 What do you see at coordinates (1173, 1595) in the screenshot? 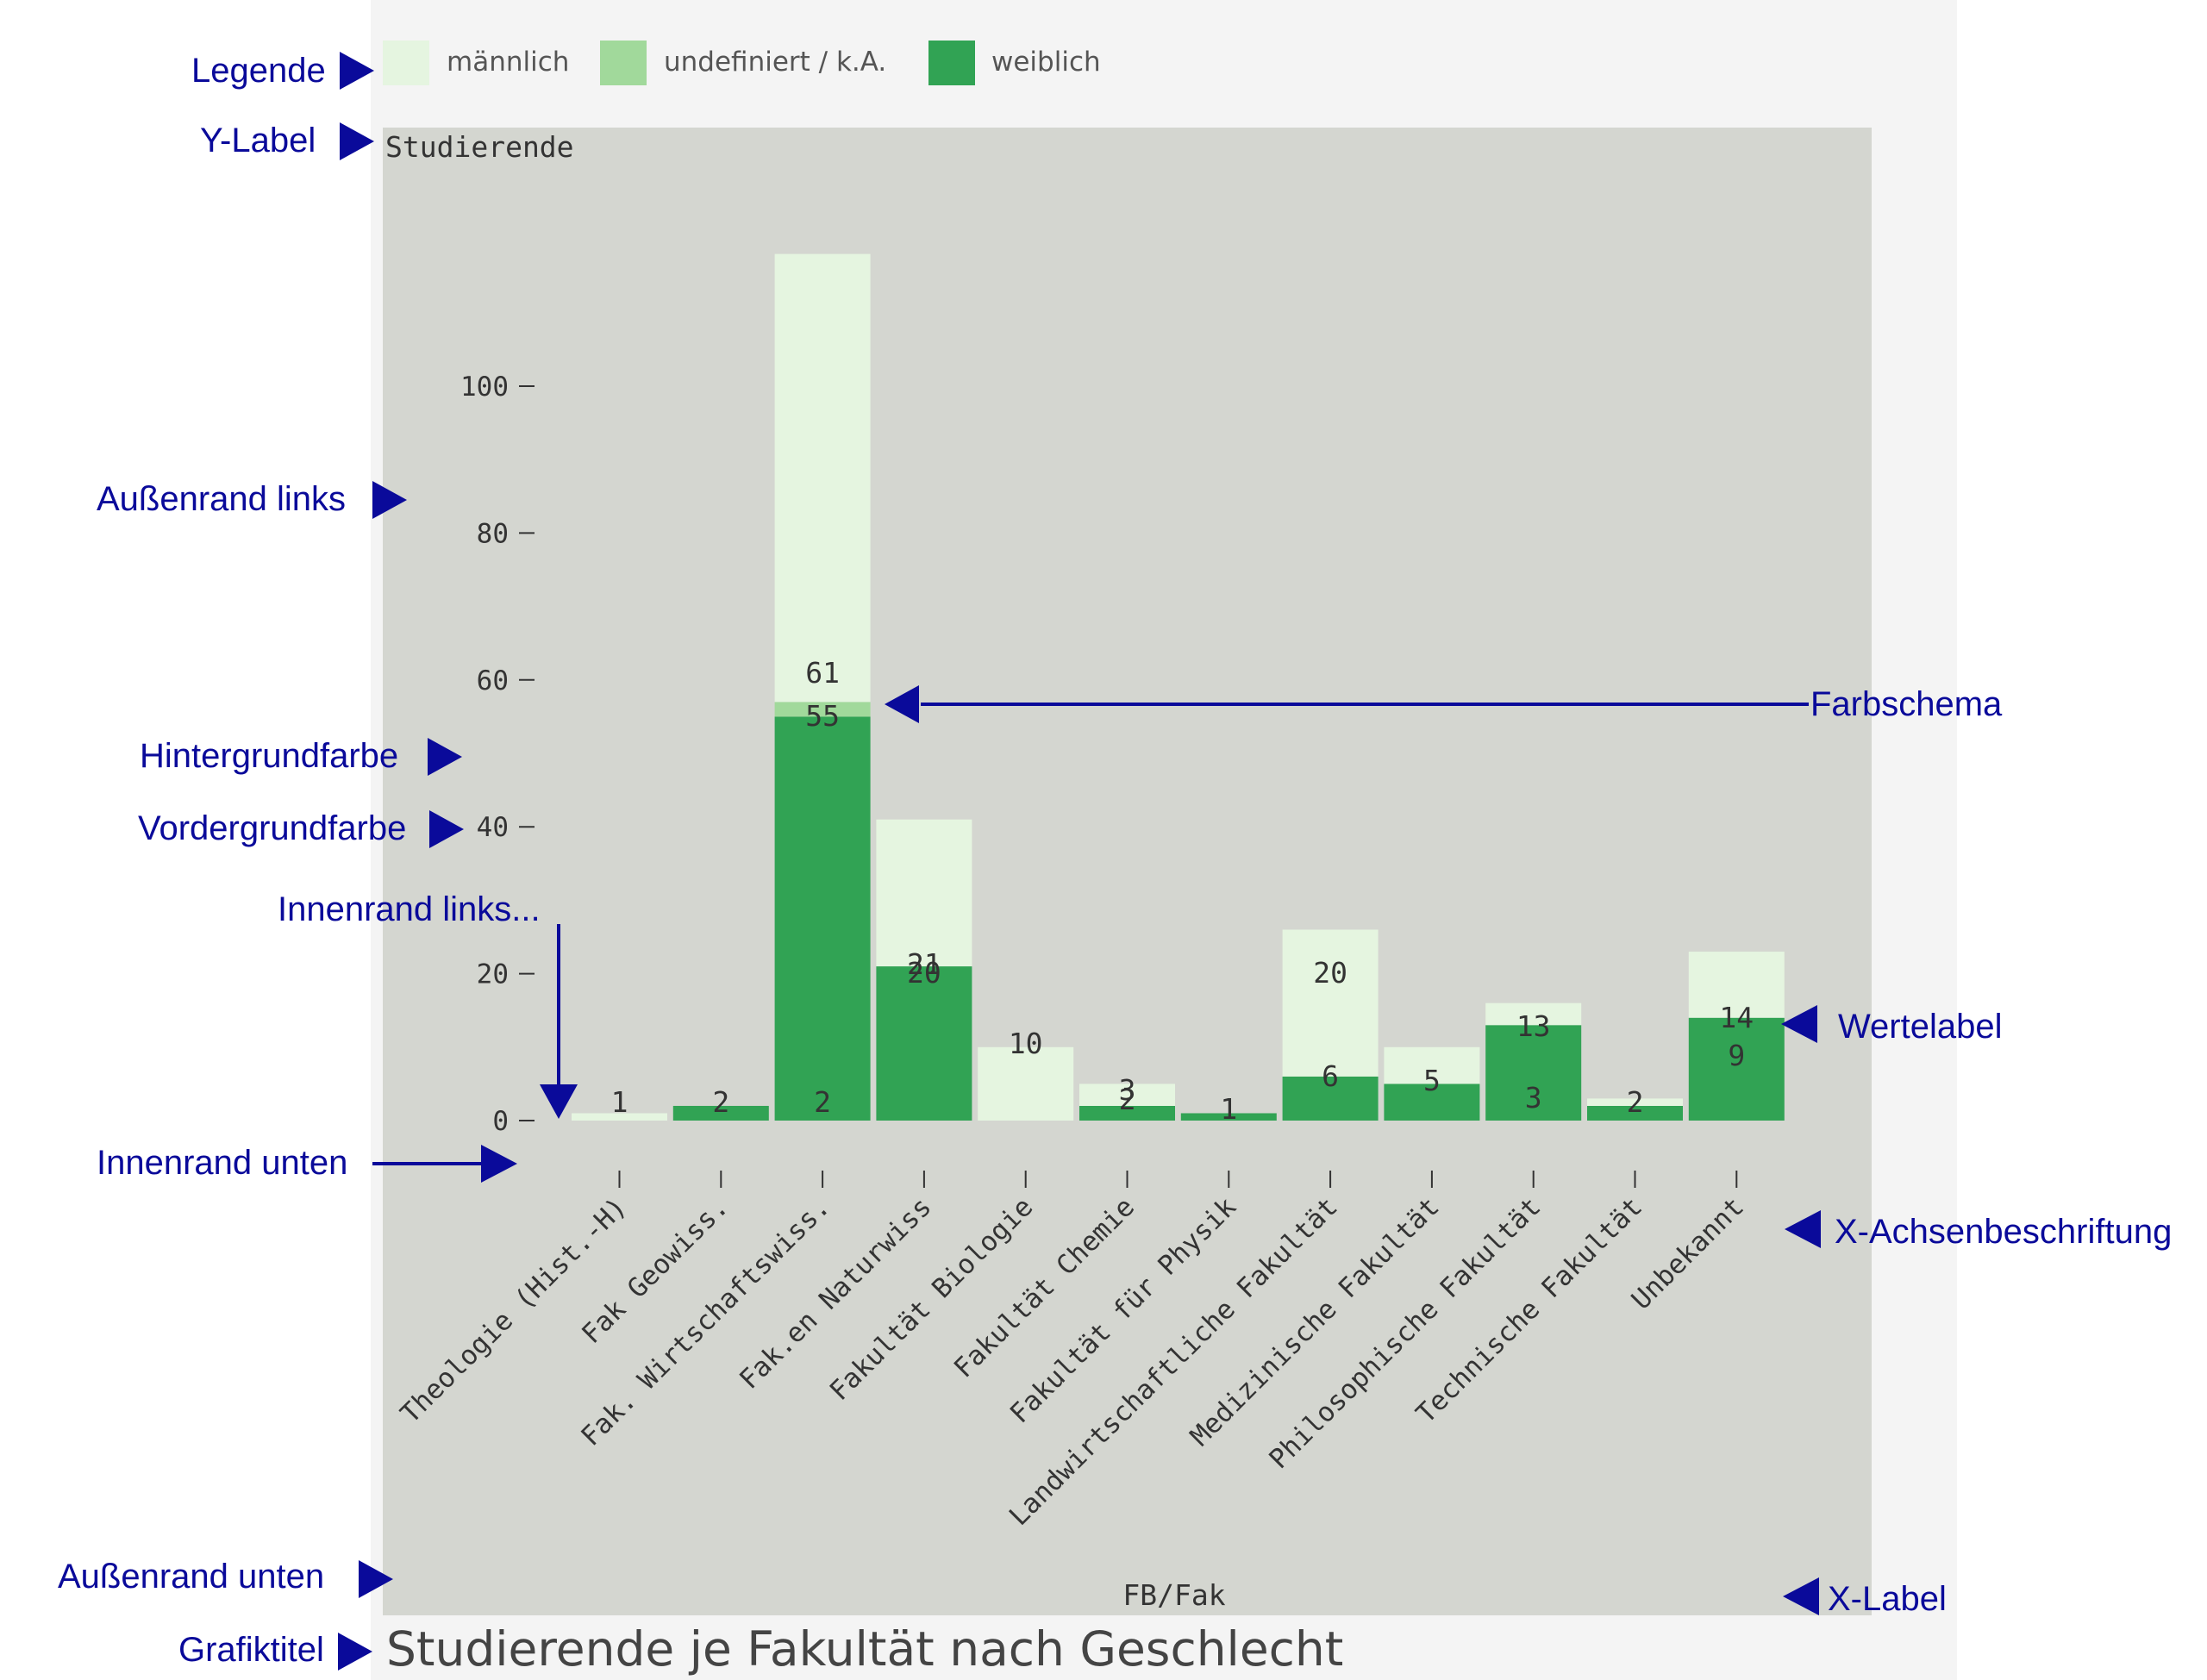
I see `x-axis-label: FB/Fak` at bounding box center [1173, 1595].